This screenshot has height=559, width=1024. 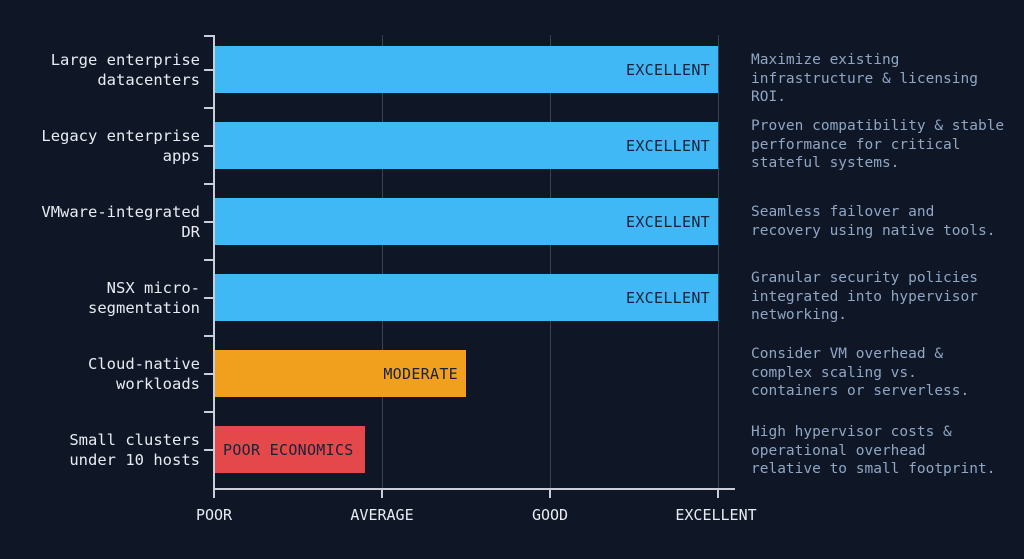 I want to click on bar-legacy-enterprise-apps: EXCELLENT, so click(x=466, y=145).